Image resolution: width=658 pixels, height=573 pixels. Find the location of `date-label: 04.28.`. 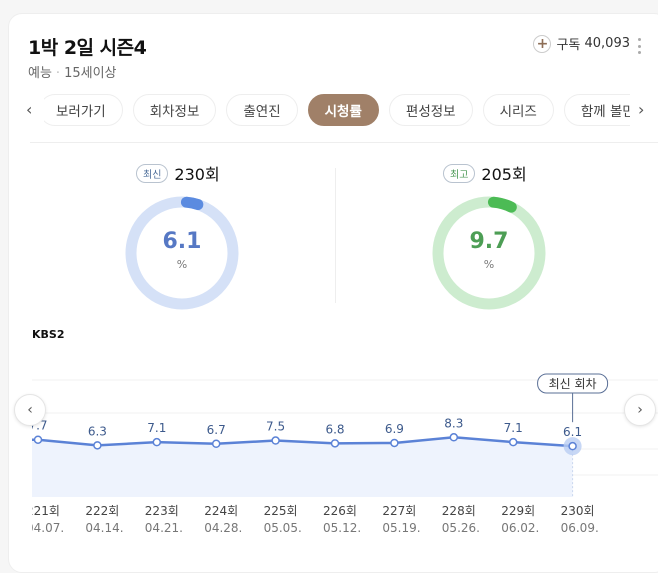

date-label: 04.28. is located at coordinates (223, 528).